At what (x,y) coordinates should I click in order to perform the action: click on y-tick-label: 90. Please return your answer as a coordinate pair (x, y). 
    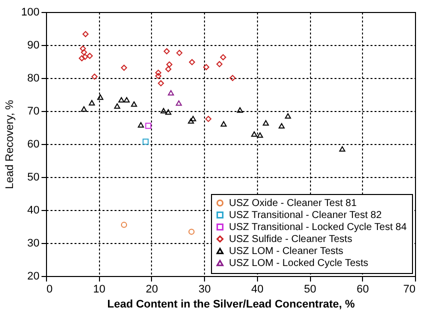
    Looking at the image, I should click on (33, 46).